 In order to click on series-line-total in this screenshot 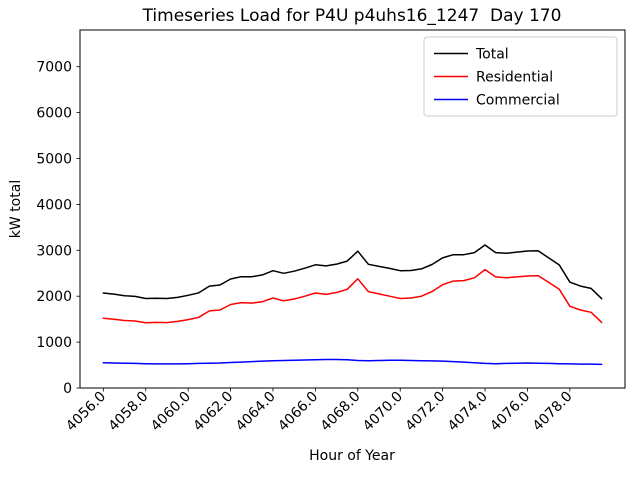, I will do `click(352, 272)`.